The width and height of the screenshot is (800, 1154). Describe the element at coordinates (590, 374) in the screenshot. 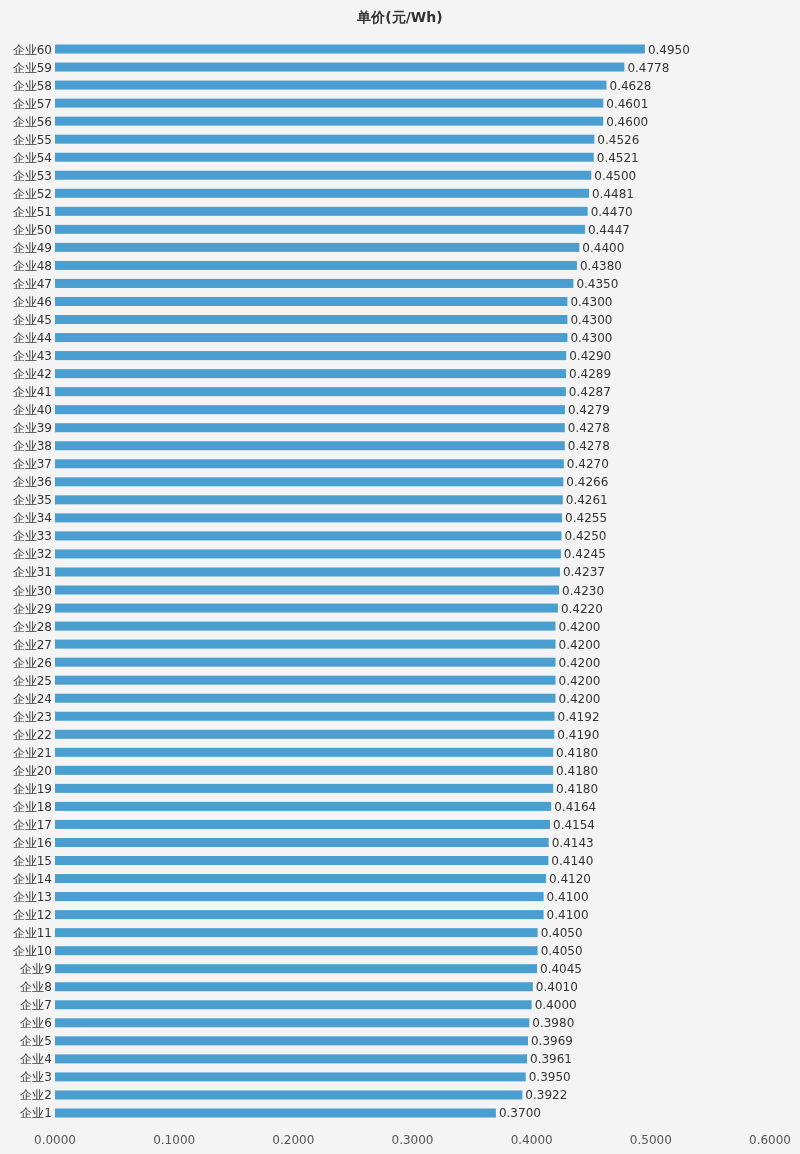

I see `data-label: 0.4289` at that location.